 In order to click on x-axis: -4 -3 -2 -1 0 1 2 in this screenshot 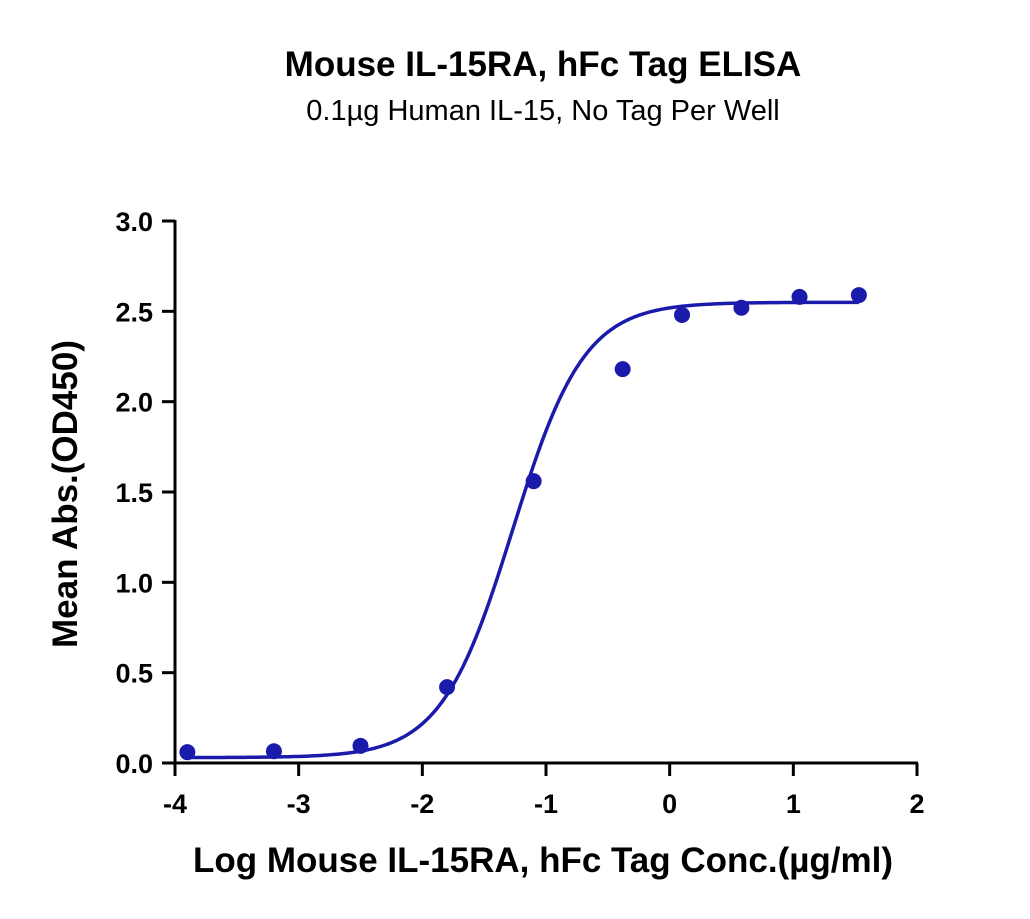, I will do `click(544, 790)`.